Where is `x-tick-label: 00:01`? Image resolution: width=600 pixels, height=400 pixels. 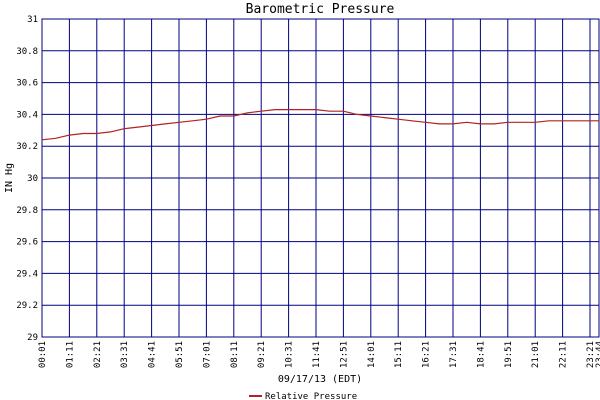
x-tick-label: 00:01 is located at coordinates (43, 354).